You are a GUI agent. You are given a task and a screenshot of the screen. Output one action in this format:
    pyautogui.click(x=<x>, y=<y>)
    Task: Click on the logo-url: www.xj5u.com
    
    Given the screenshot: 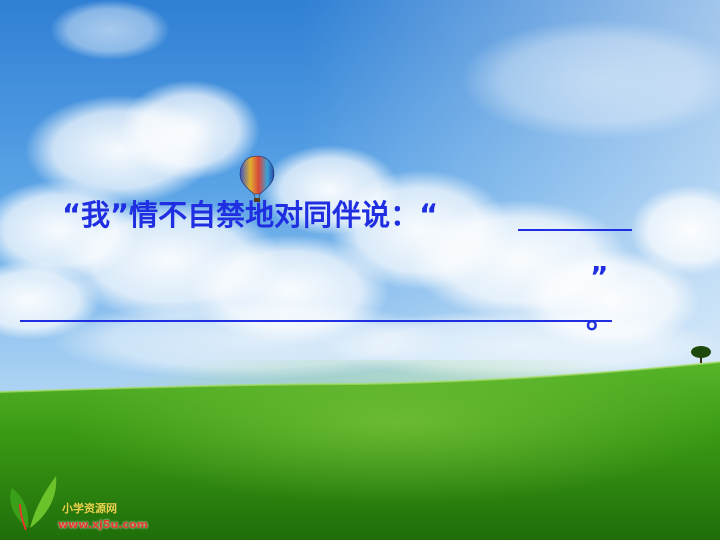 What is the action you would take?
    pyautogui.click(x=103, y=524)
    